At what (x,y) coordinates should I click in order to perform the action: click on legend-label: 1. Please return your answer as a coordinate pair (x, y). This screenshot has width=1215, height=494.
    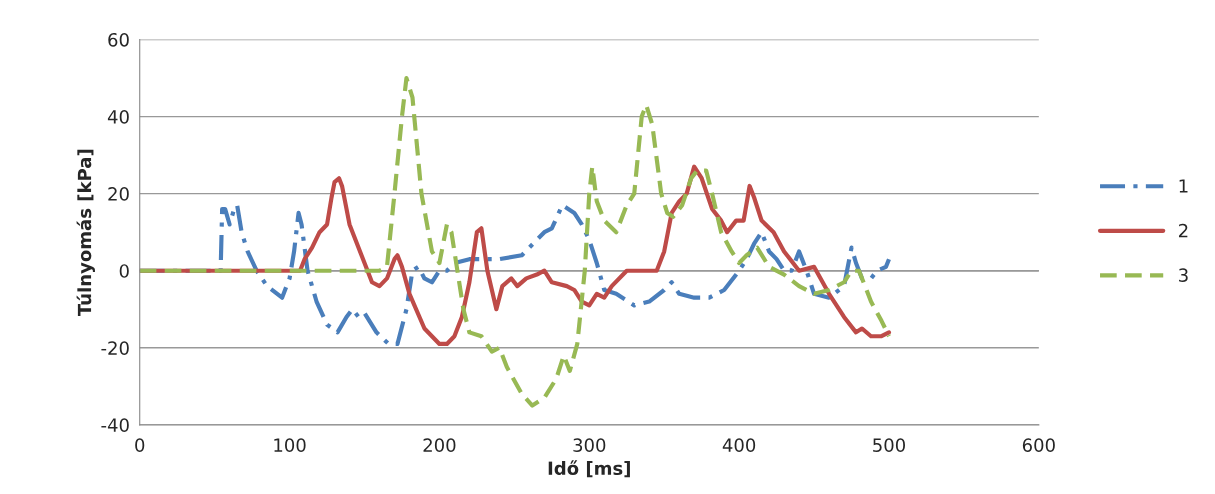
    Looking at the image, I should click on (1183, 186).